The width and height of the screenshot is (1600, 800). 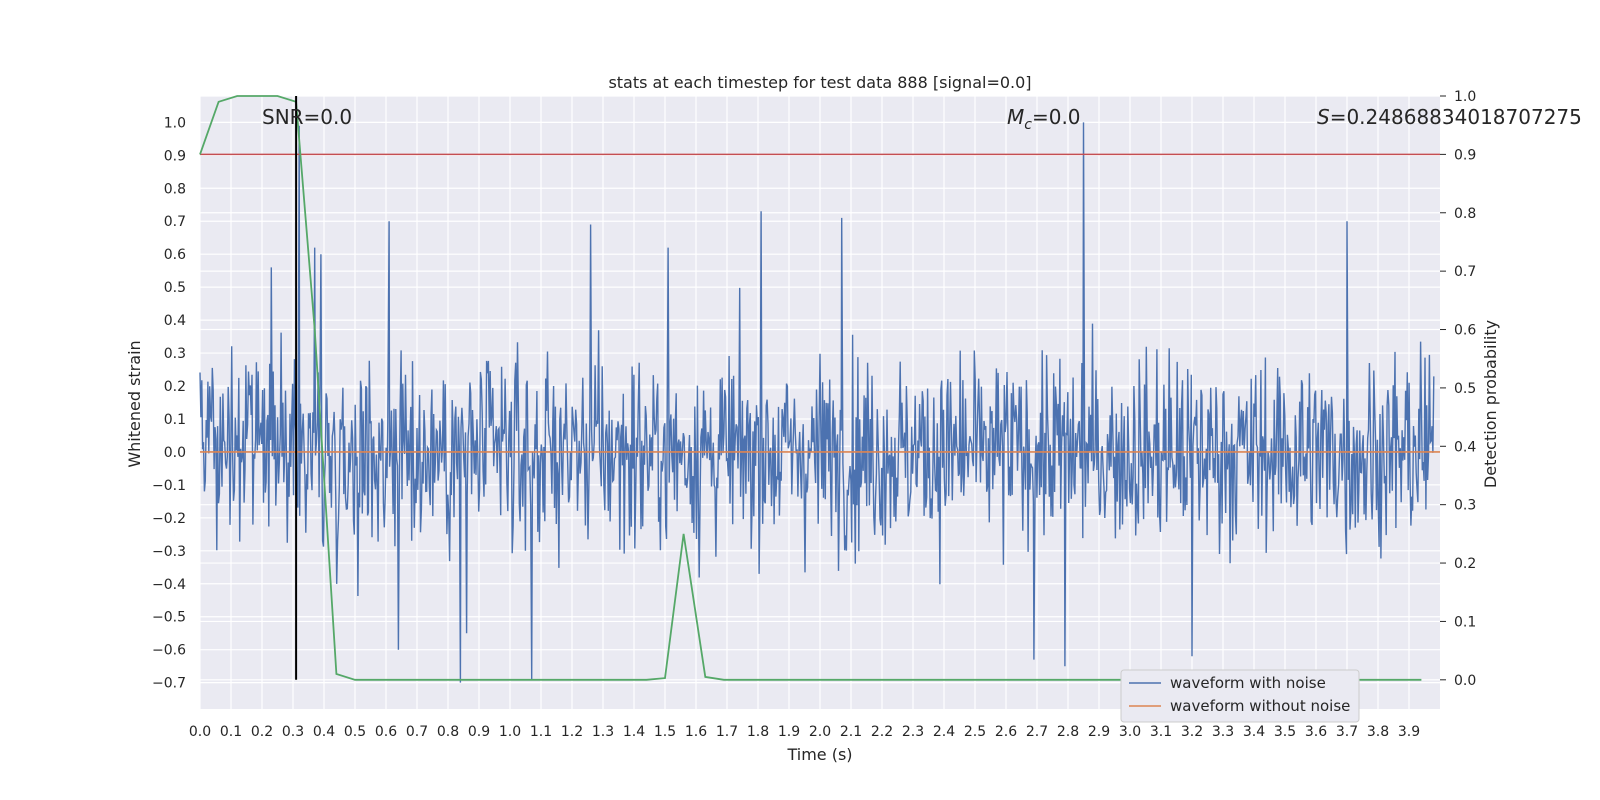 What do you see at coordinates (1490, 404) in the screenshot?
I see `y2-axis-label: Detection probability` at bounding box center [1490, 404].